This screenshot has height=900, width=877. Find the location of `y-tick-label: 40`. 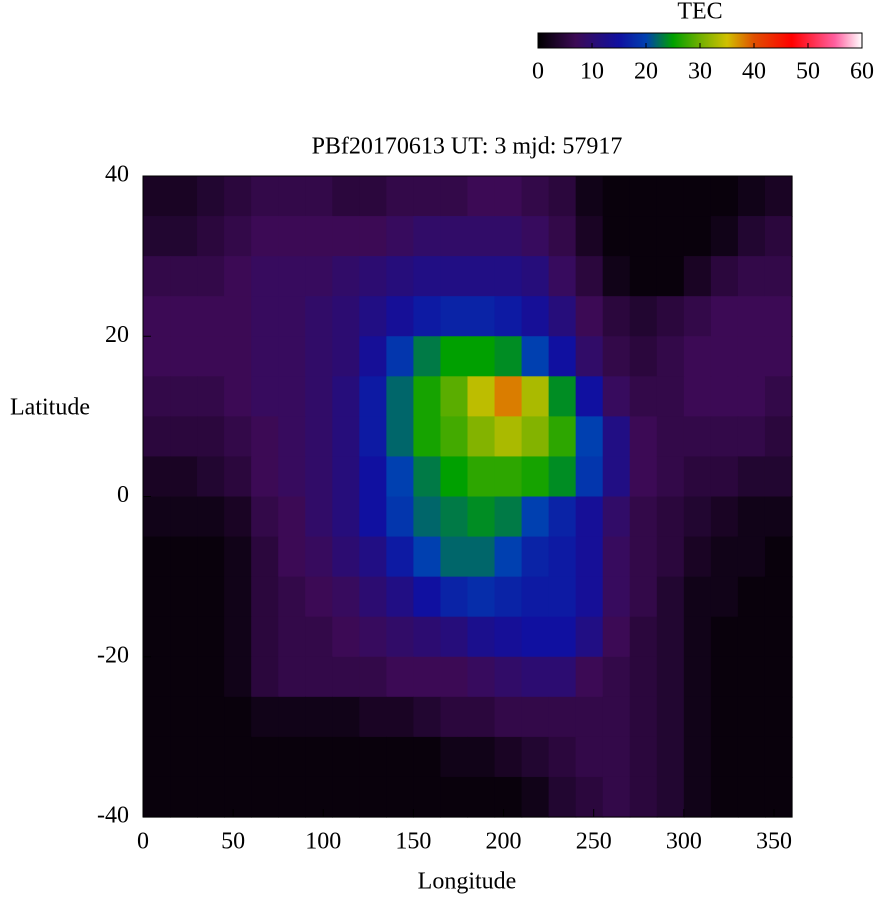

y-tick-label: 40 is located at coordinates (117, 175).